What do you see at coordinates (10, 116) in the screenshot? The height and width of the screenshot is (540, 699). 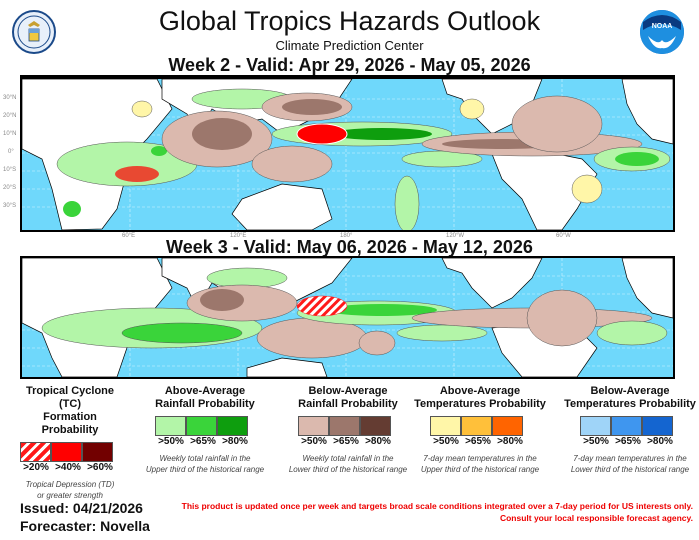 I see `lat-label: 20°N` at bounding box center [10, 116].